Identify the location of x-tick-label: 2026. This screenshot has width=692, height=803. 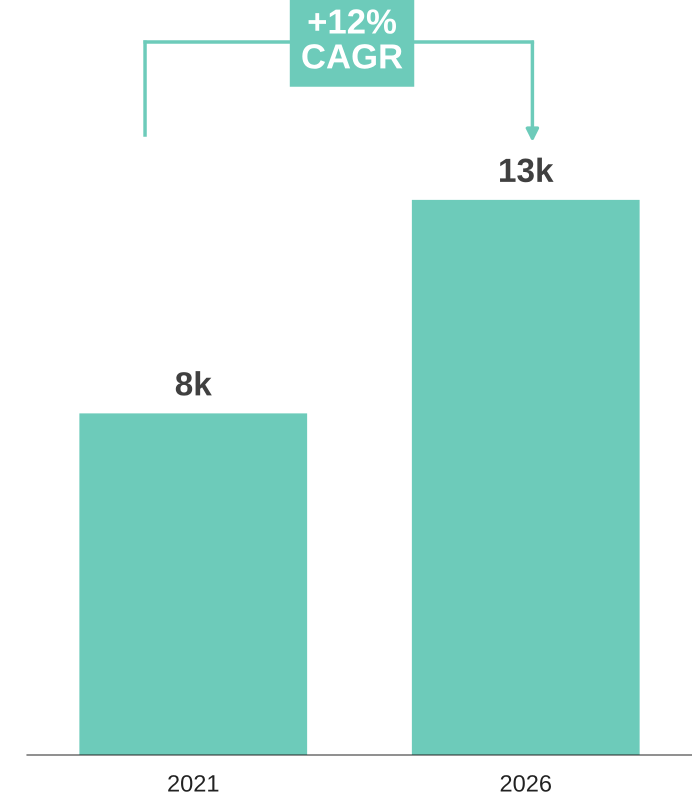
(525, 783).